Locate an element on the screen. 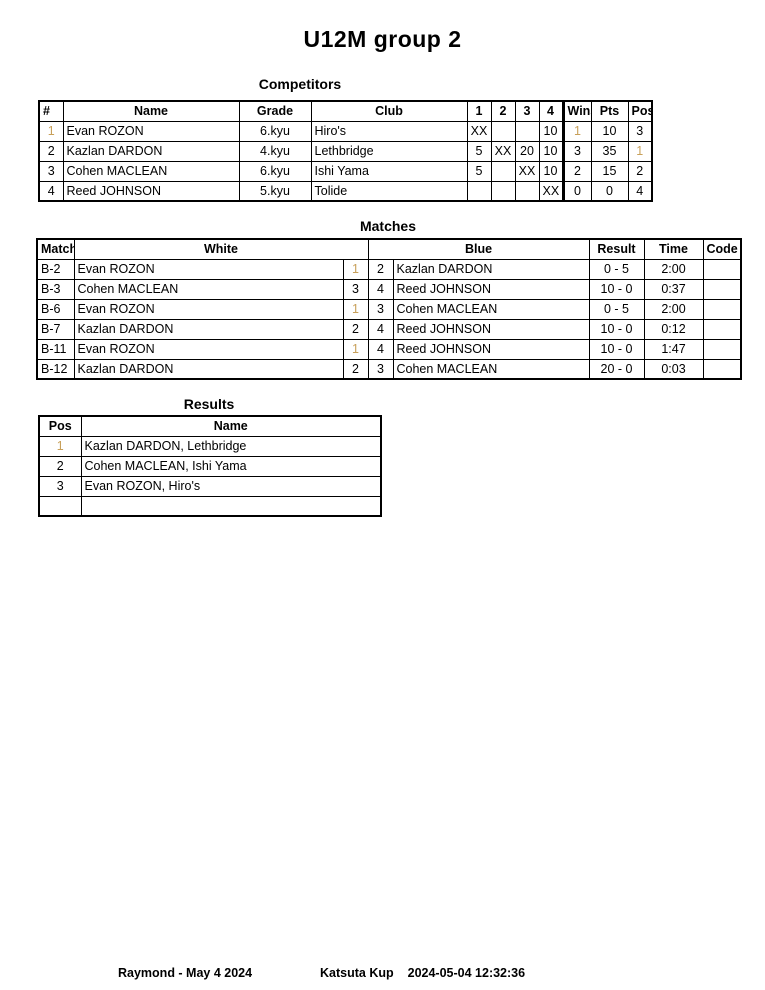  score-vs-2-cell: XX is located at coordinates (503, 151).